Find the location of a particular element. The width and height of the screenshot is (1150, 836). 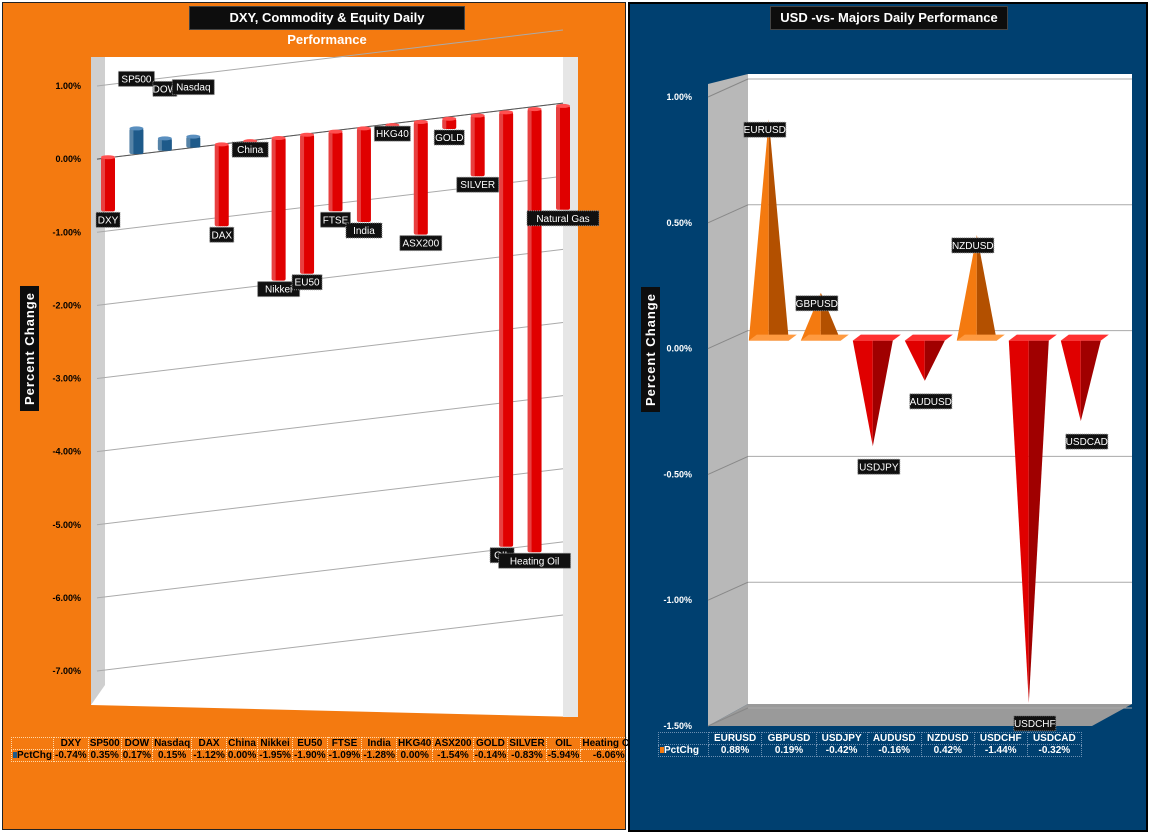

data-label-text: FTSE is located at coordinates (336, 220).